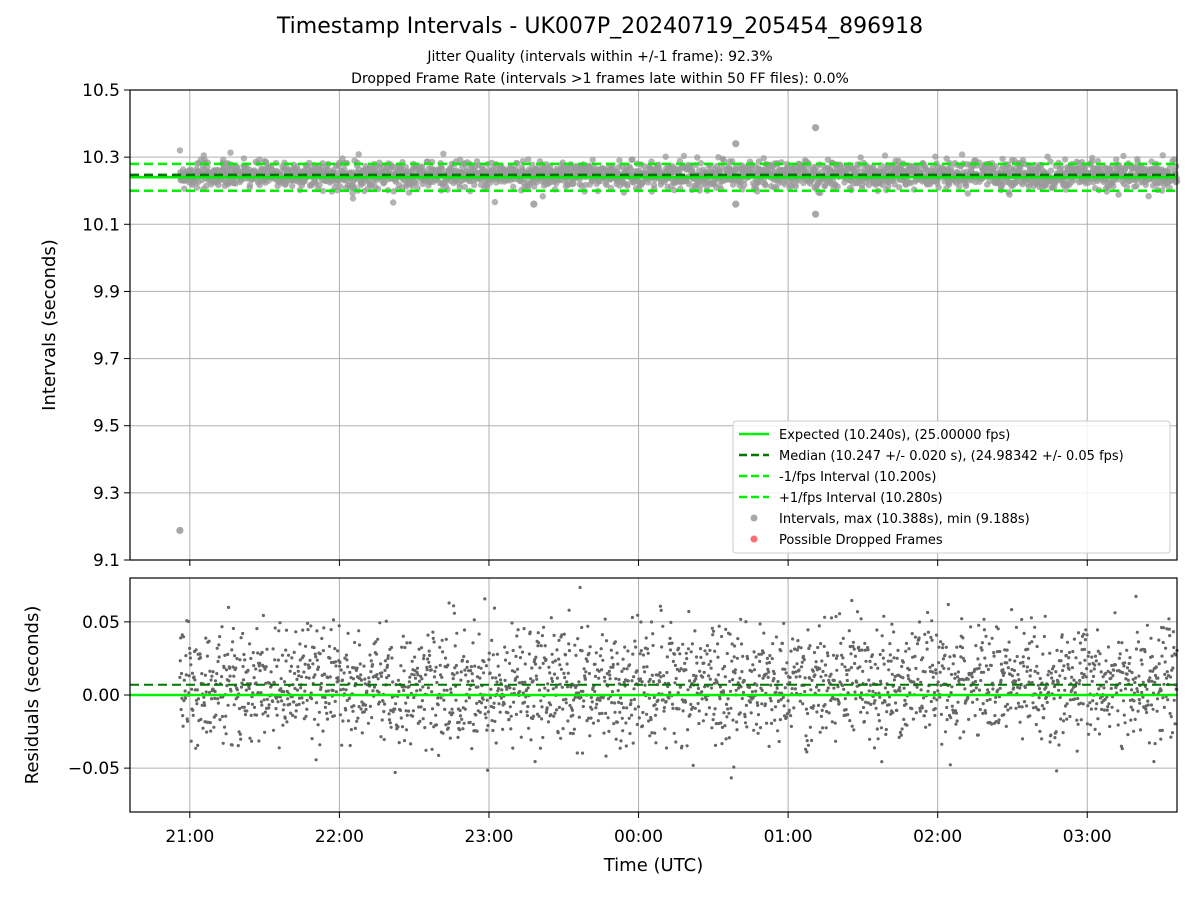 The height and width of the screenshot is (900, 1200). I want to click on bottom-x-tick-label: 22:00, so click(339, 837).